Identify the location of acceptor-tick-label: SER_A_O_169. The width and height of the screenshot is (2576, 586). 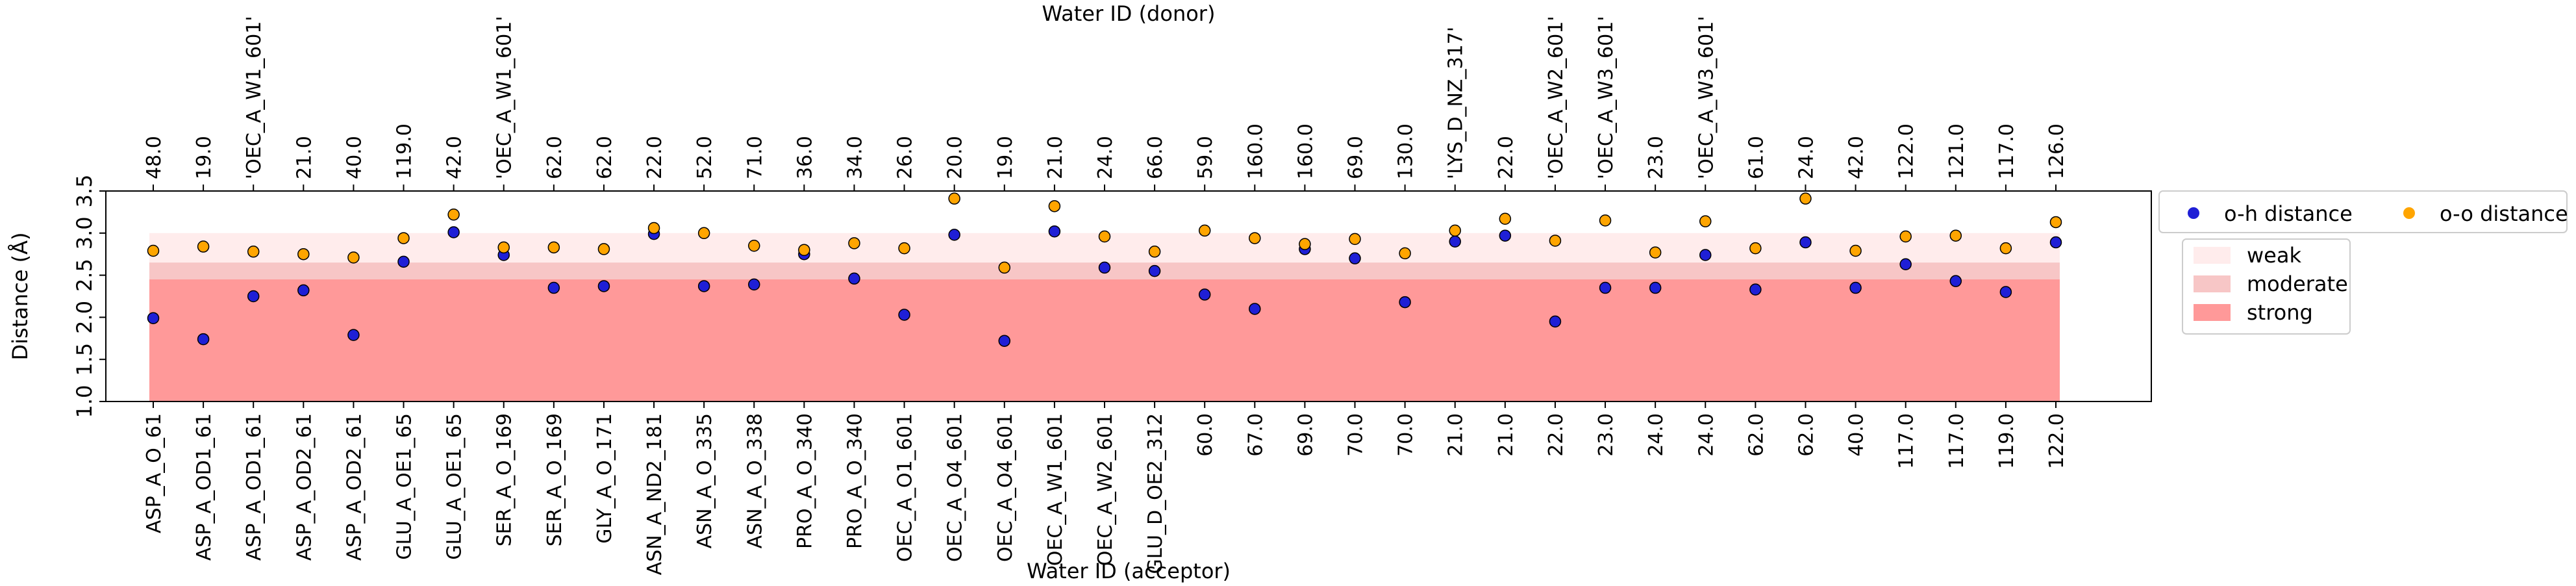
(505, 479).